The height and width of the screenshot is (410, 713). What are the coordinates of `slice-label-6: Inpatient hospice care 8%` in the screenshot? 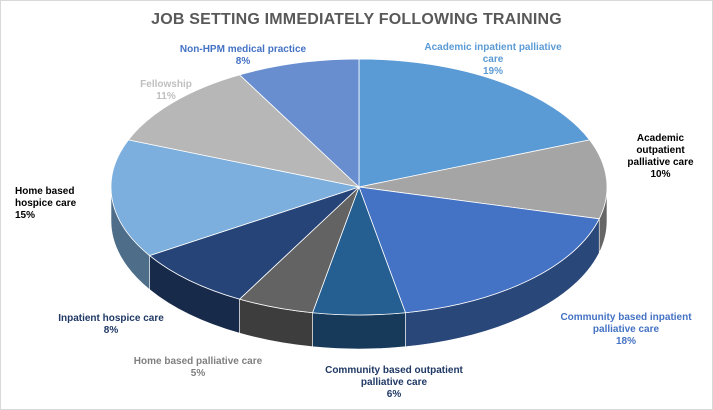 It's located at (111, 325).